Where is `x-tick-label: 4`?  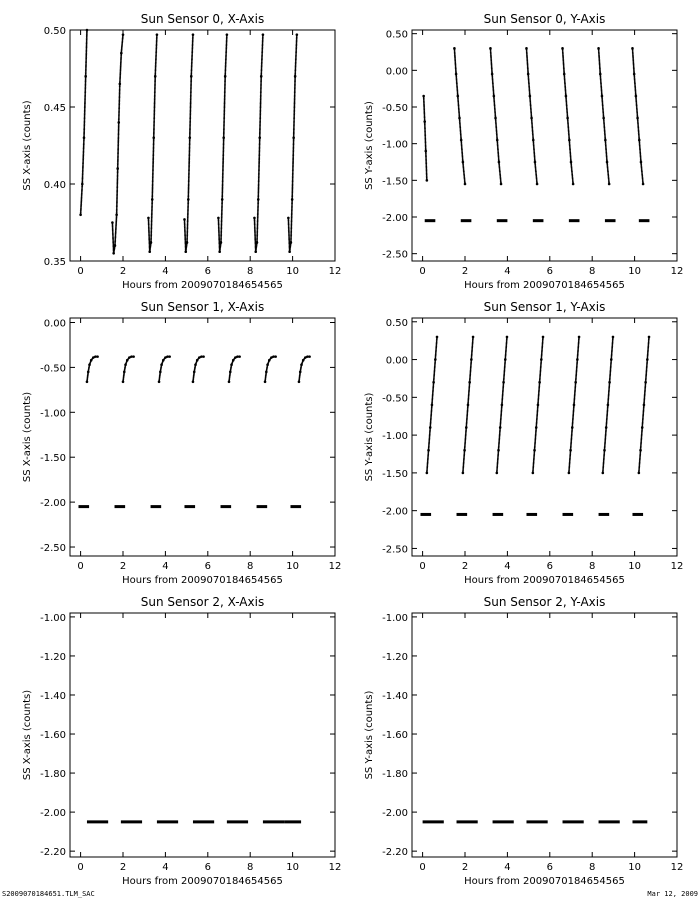
x-tick-label: 4 is located at coordinates (165, 566).